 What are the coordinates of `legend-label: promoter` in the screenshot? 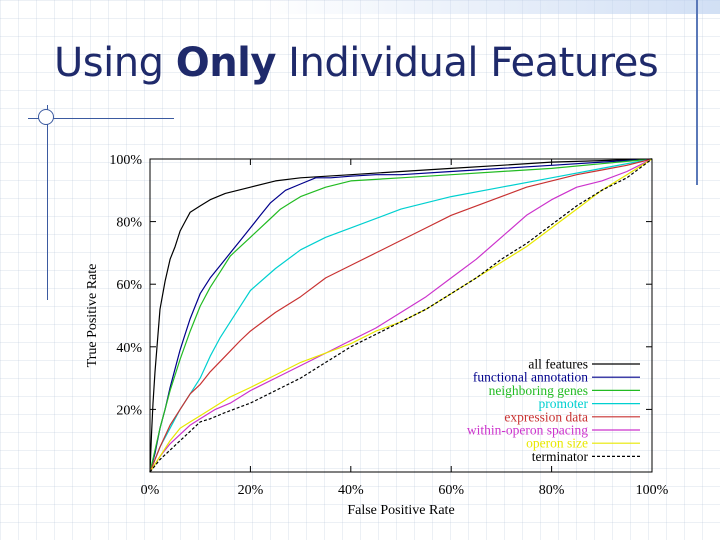 It's located at (564, 403).